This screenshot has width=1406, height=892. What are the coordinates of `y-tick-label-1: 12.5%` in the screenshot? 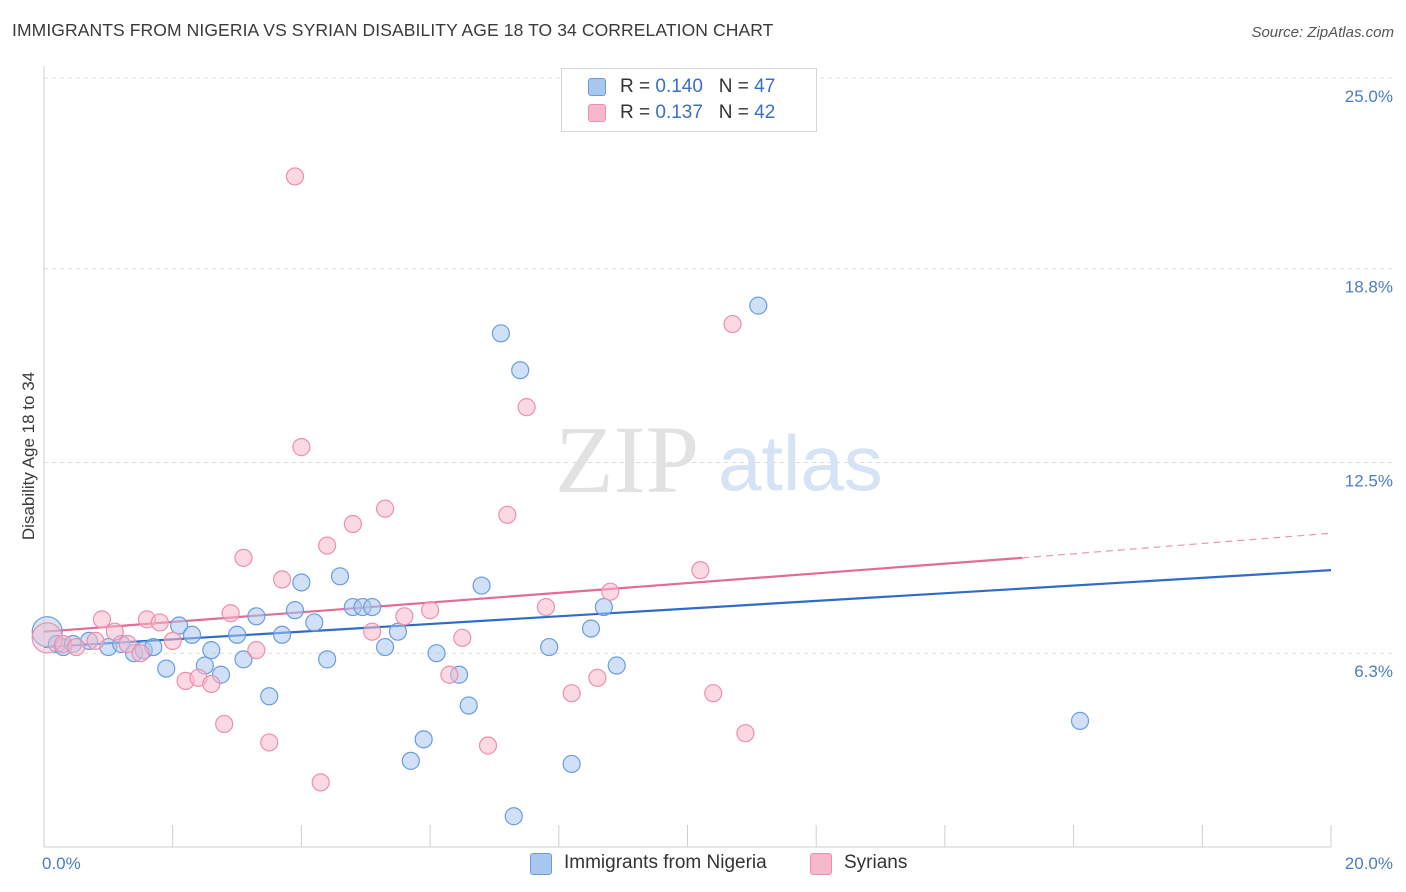 It's located at (1369, 481).